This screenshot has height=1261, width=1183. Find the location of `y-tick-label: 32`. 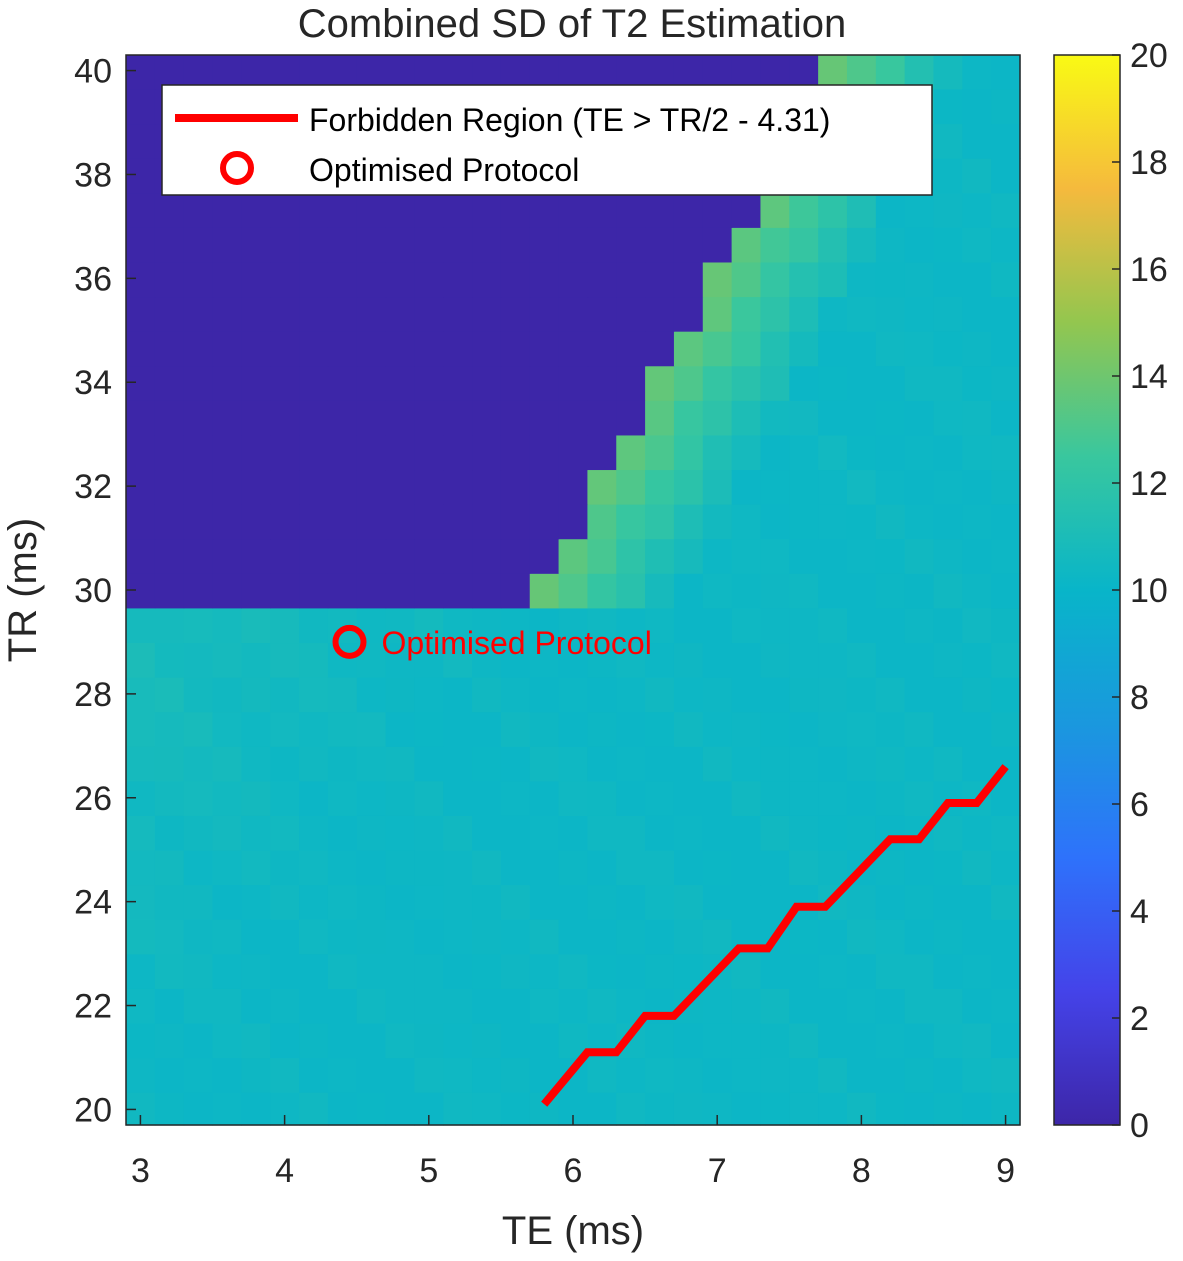

y-tick-label: 32 is located at coordinates (93, 487).